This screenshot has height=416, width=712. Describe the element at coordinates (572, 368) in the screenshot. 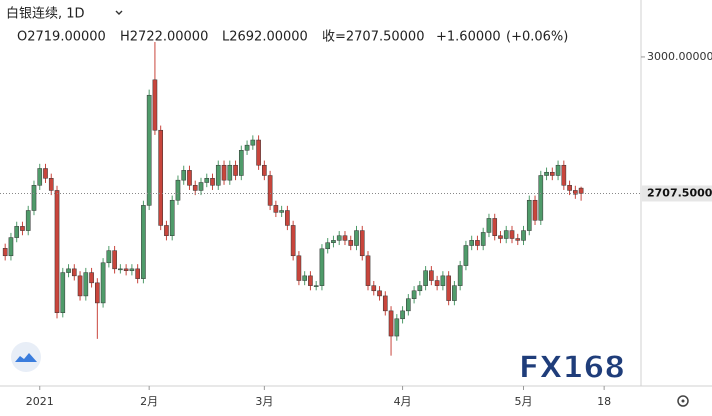

I see `watermark: FX168` at that location.